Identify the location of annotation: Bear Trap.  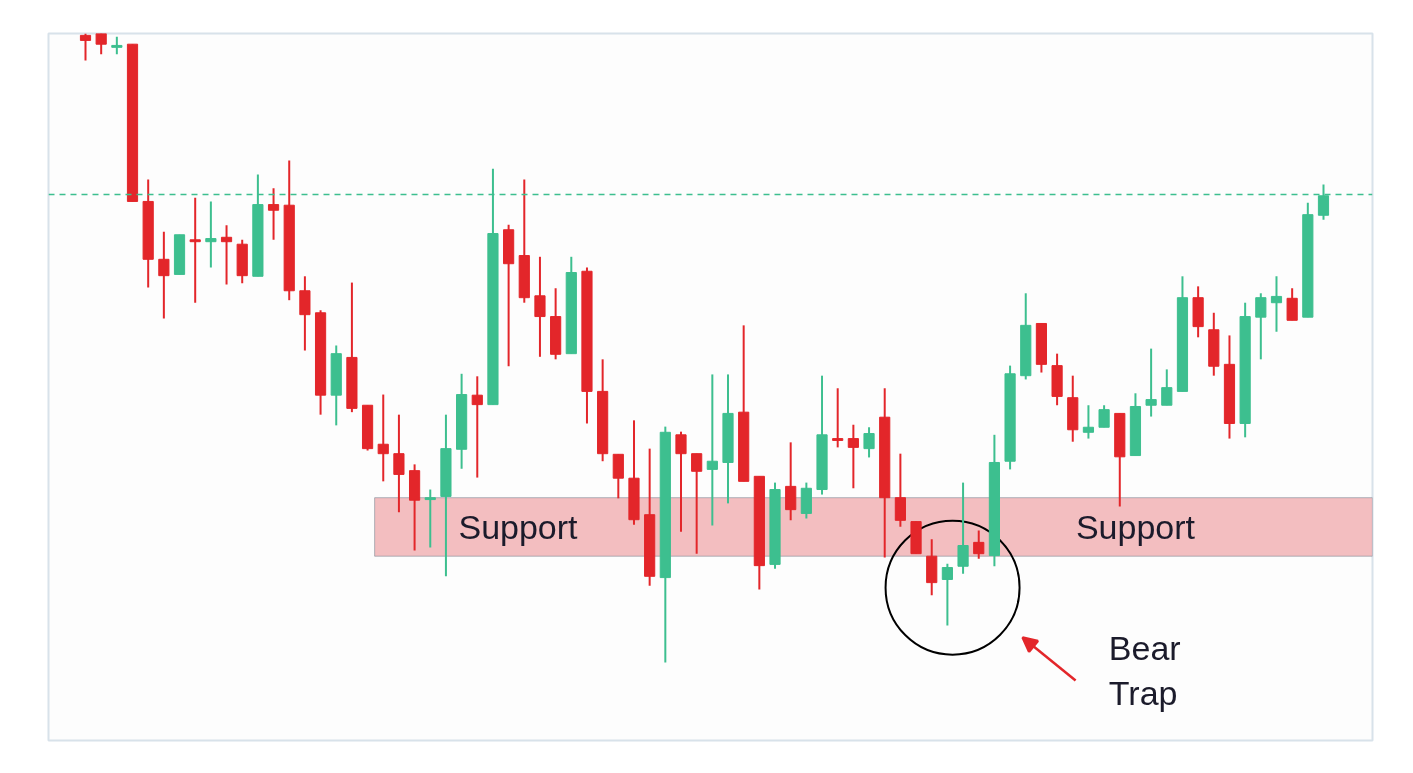
(1144, 670).